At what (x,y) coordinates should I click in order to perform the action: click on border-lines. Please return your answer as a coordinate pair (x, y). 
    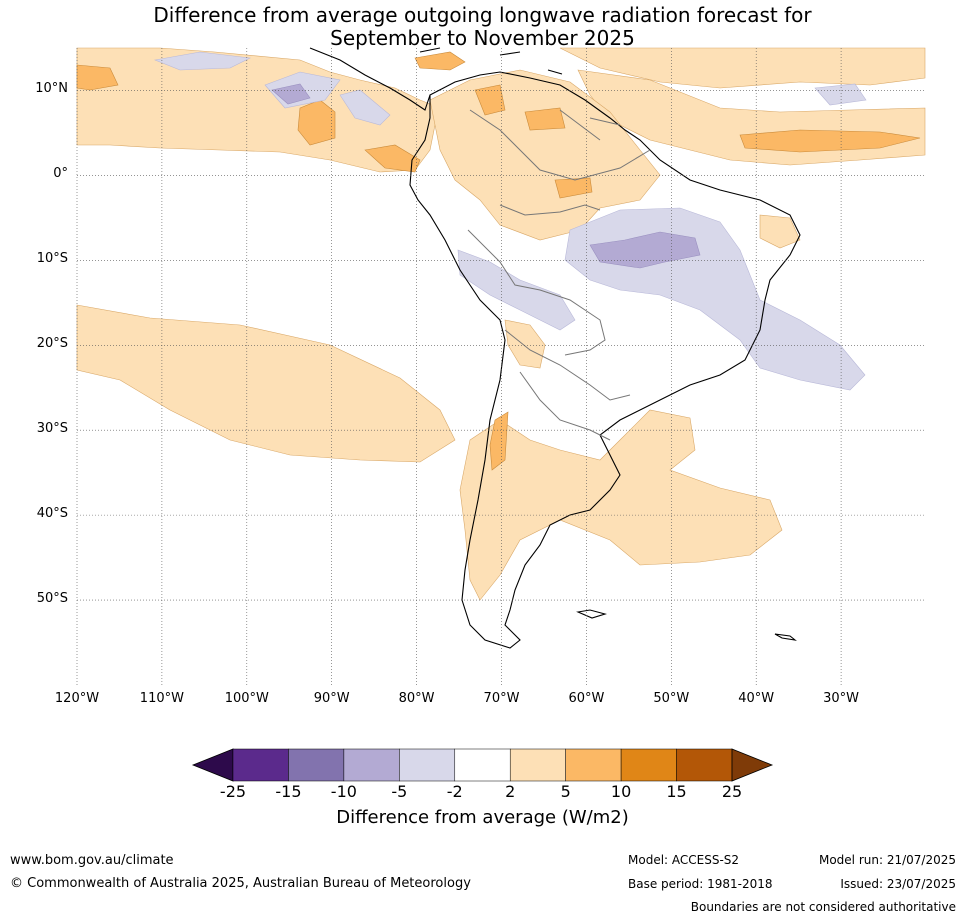
    Looking at the image, I should click on (559, 275).